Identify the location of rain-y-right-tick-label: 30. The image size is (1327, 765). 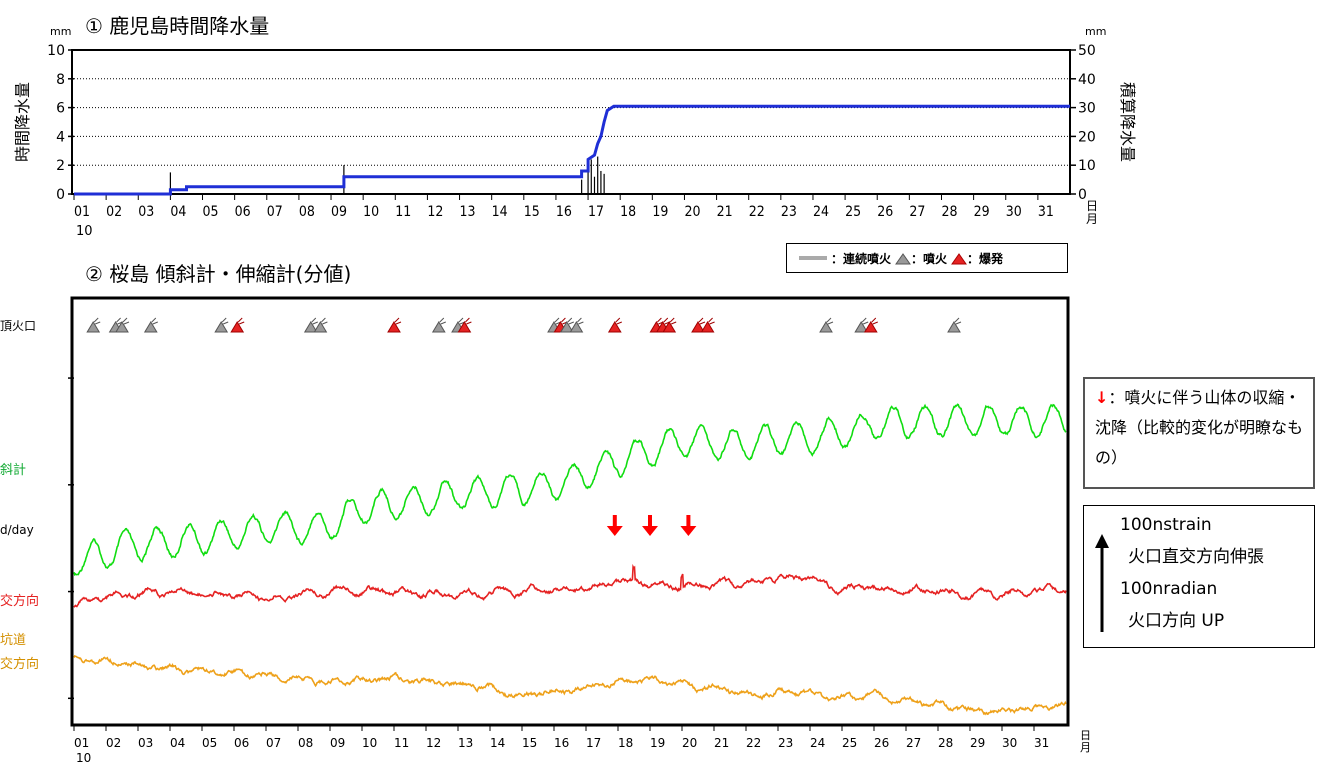
(1087, 109).